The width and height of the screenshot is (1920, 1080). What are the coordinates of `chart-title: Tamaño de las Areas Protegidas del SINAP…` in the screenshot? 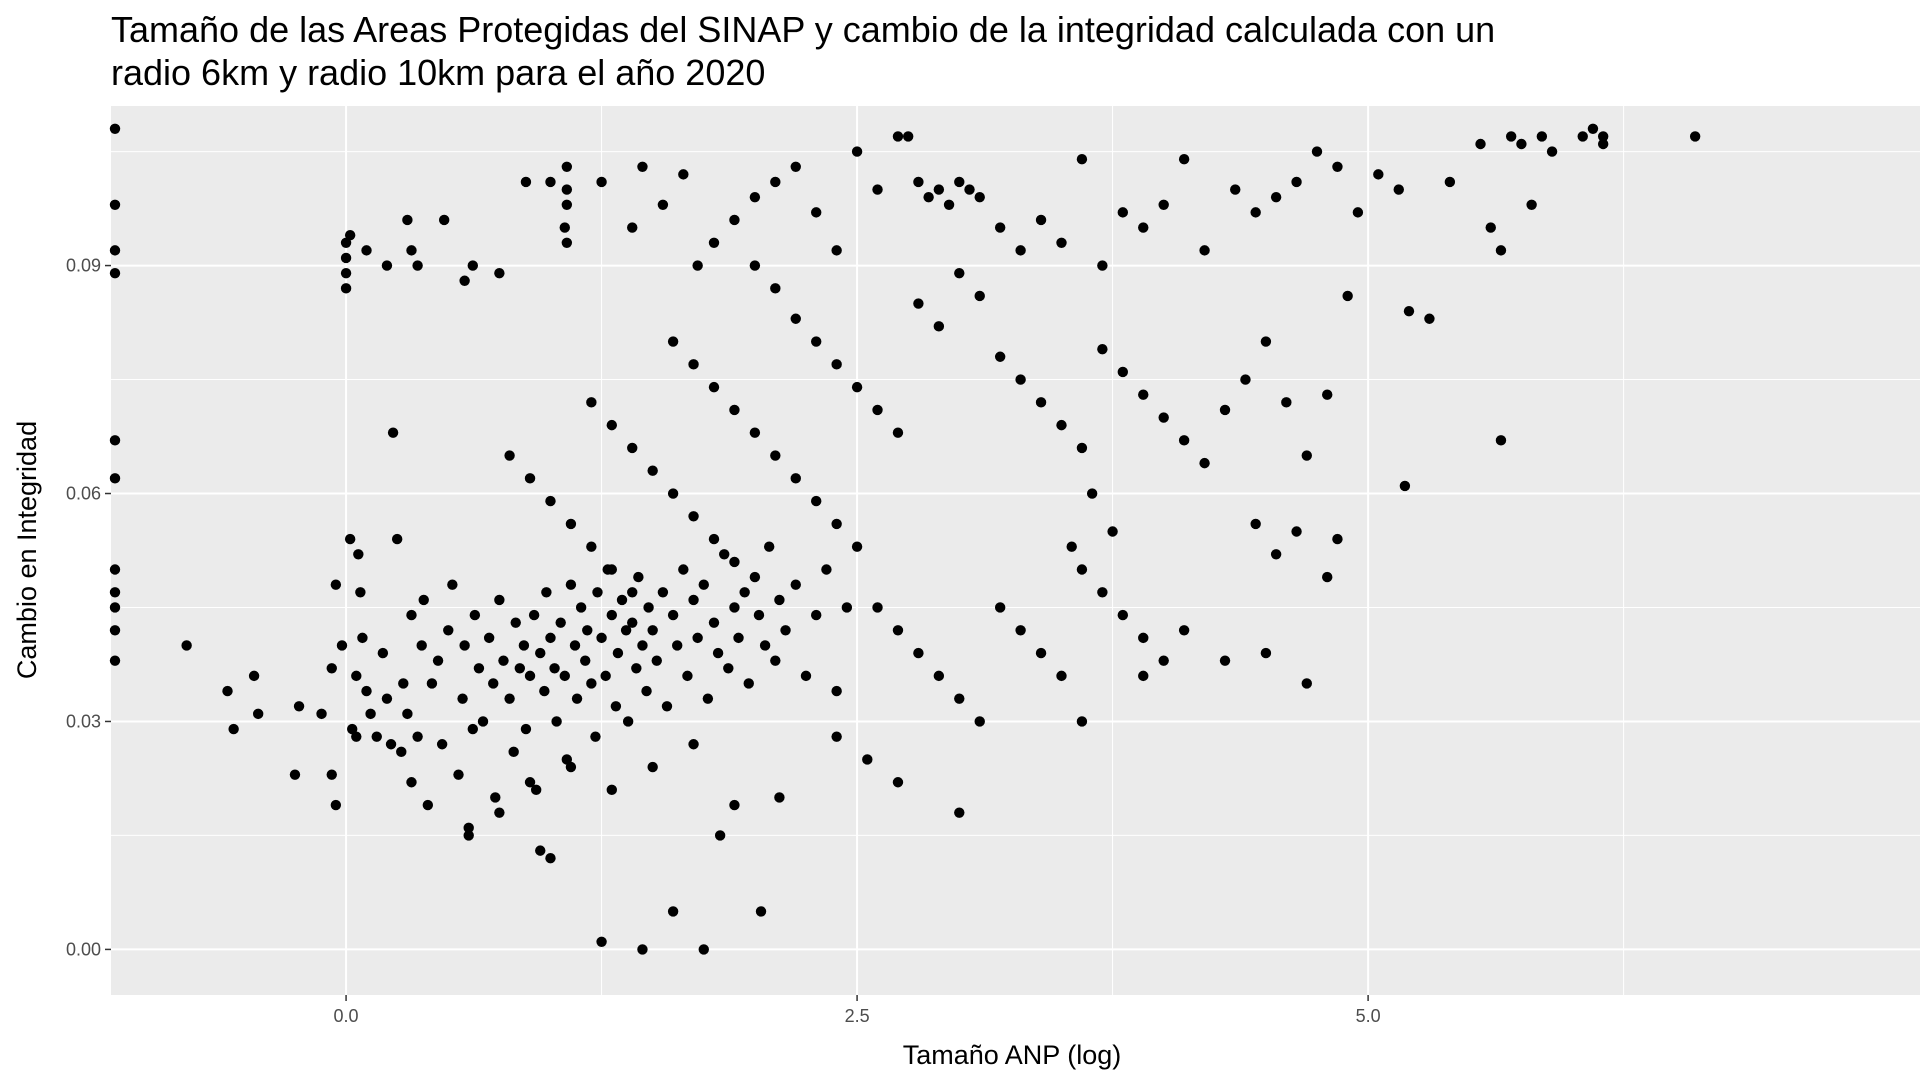 It's located at (991, 51).